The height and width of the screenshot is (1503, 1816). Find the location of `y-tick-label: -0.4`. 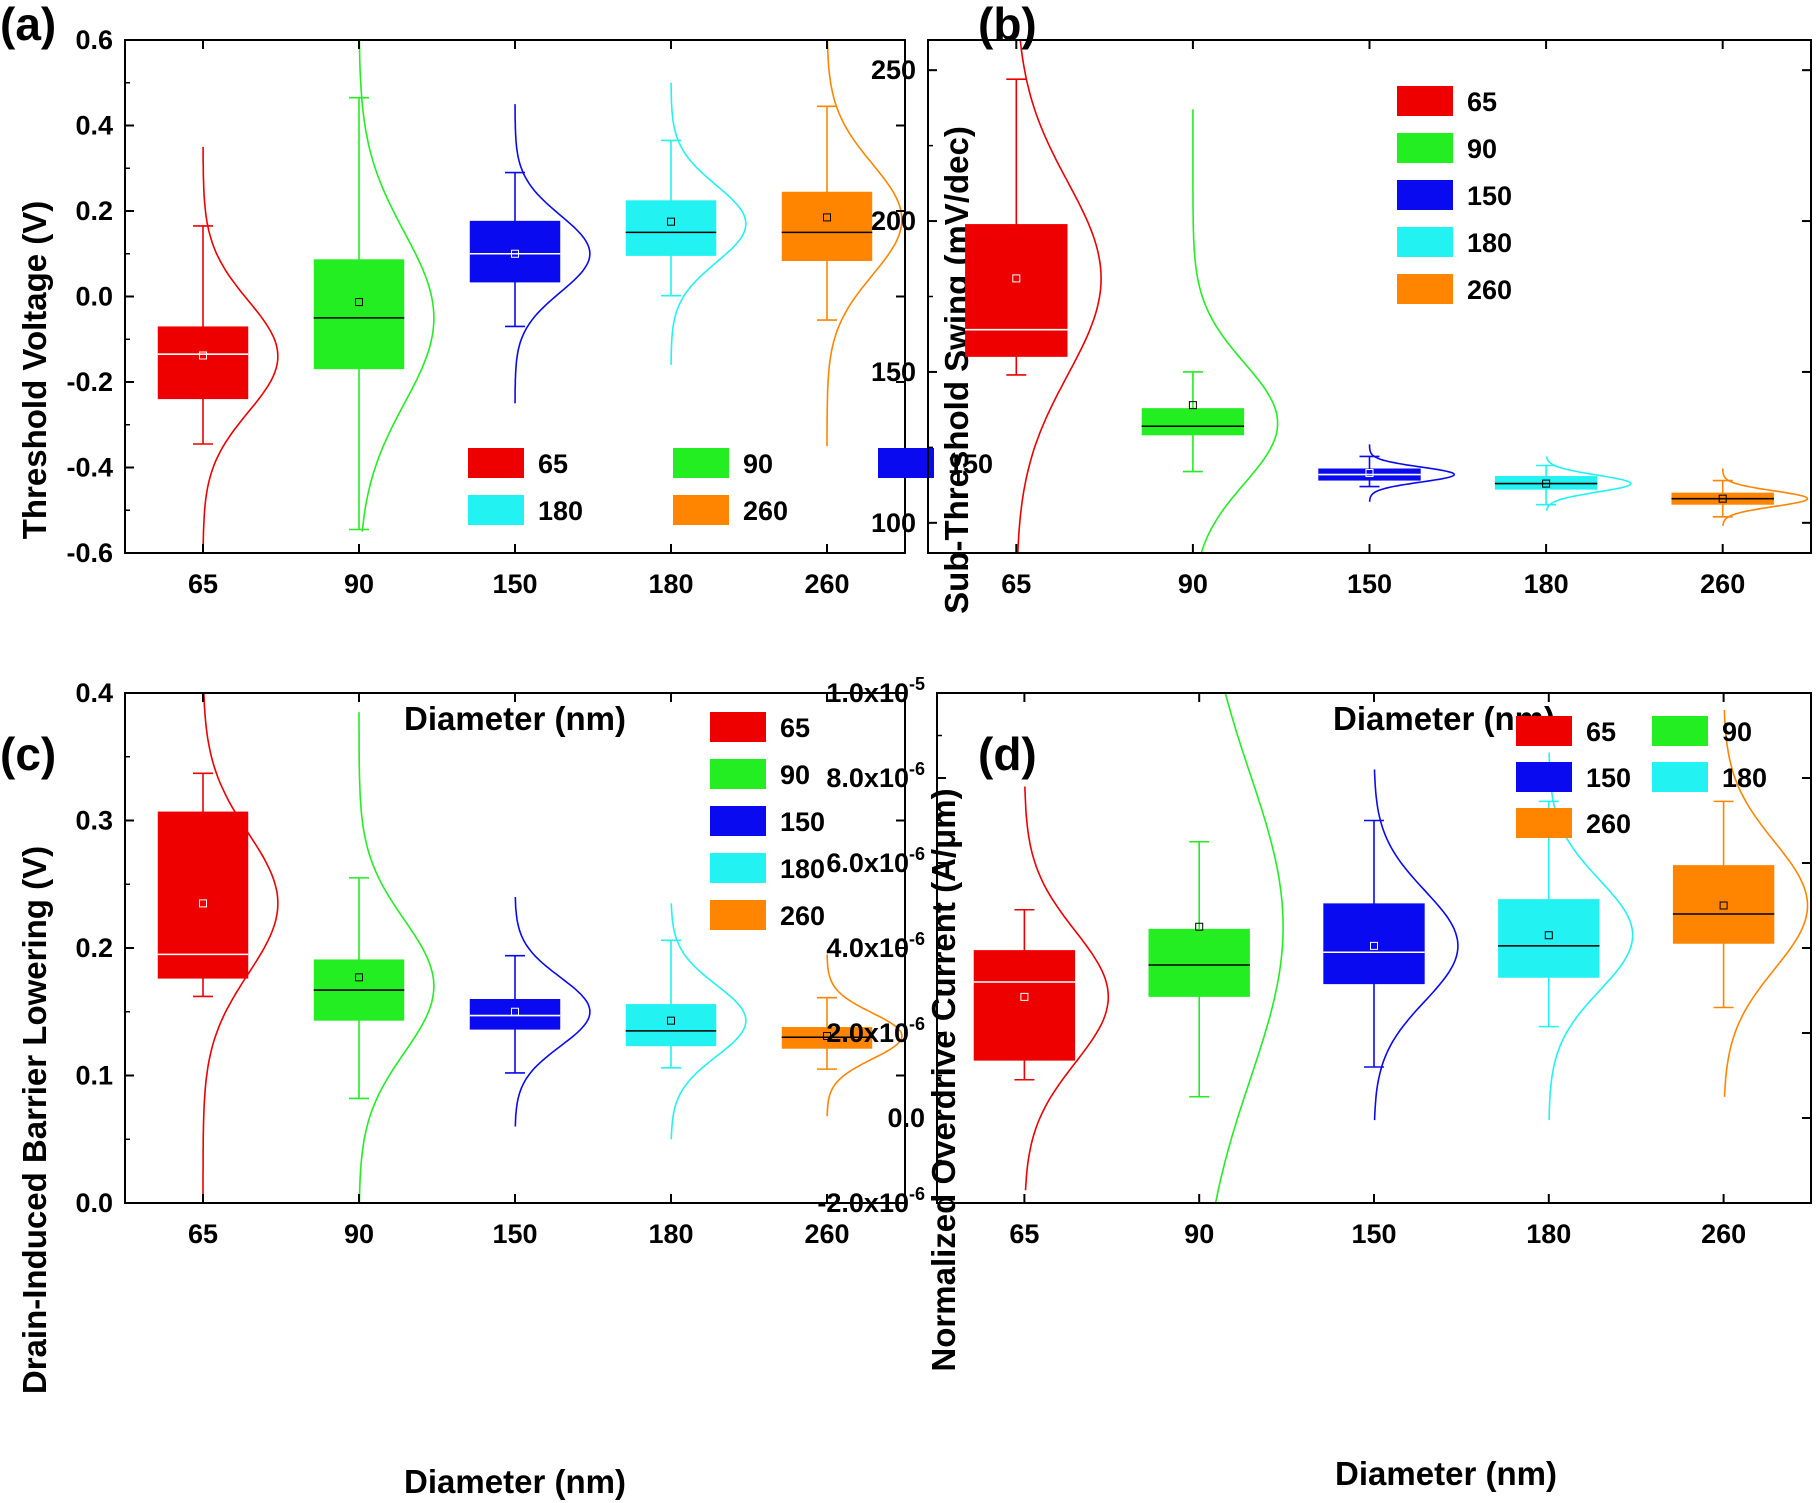

y-tick-label: -0.4 is located at coordinates (89, 468).